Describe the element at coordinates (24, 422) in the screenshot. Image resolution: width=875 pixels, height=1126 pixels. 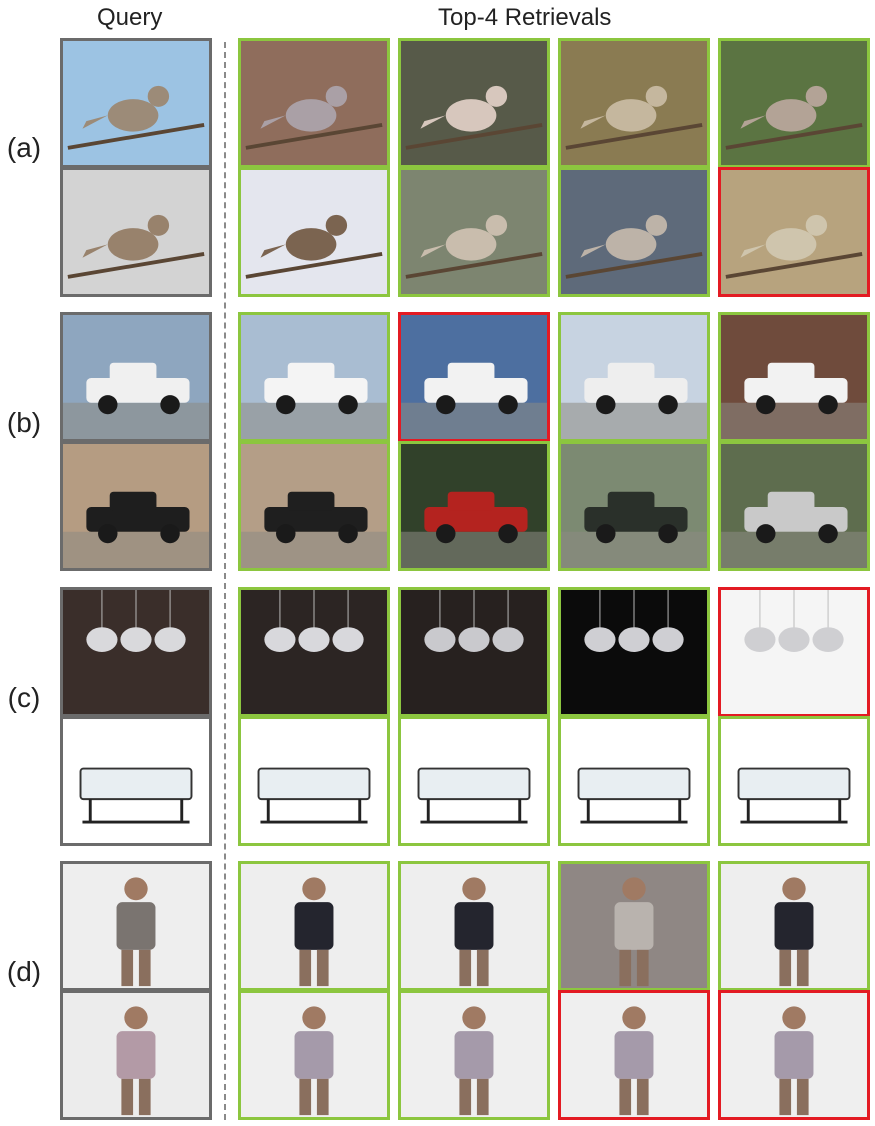
I see `row-label: (b)` at that location.